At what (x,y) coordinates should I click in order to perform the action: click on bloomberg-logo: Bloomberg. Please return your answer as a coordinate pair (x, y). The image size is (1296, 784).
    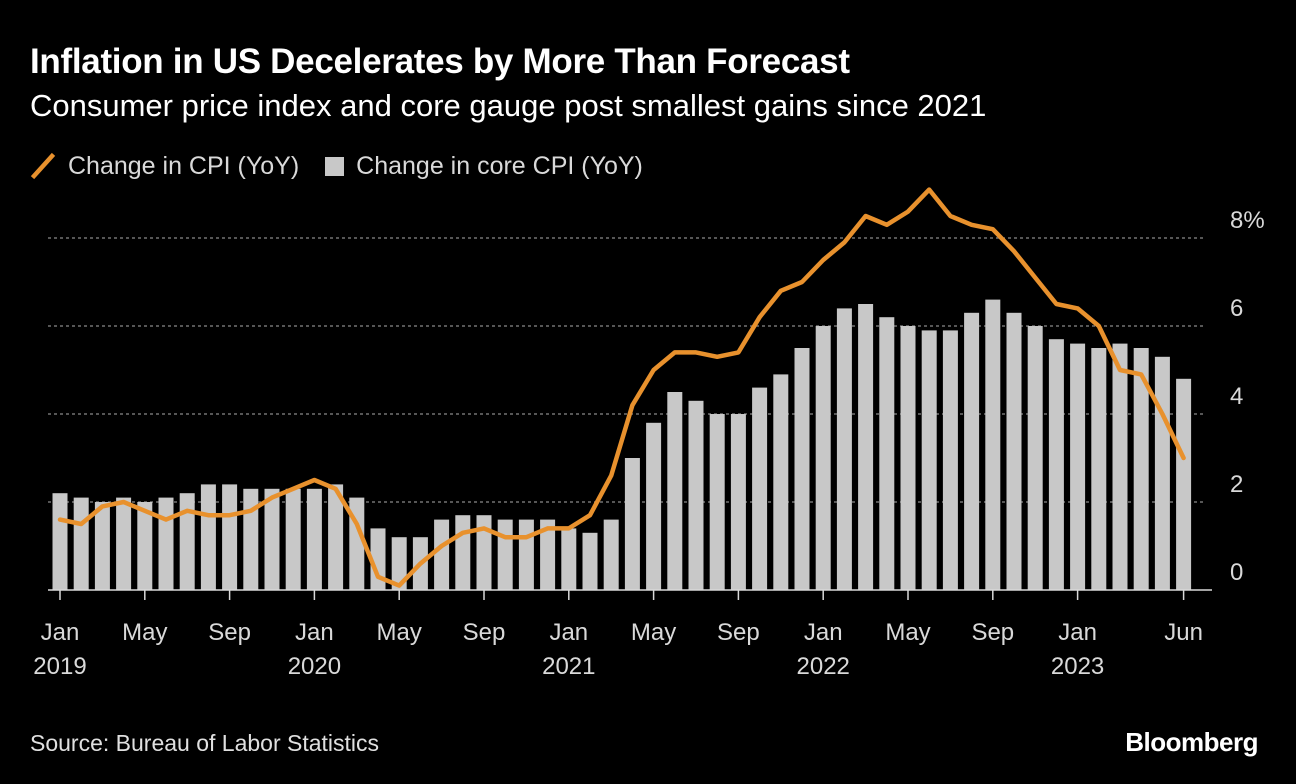
    Looking at the image, I should click on (1191, 742).